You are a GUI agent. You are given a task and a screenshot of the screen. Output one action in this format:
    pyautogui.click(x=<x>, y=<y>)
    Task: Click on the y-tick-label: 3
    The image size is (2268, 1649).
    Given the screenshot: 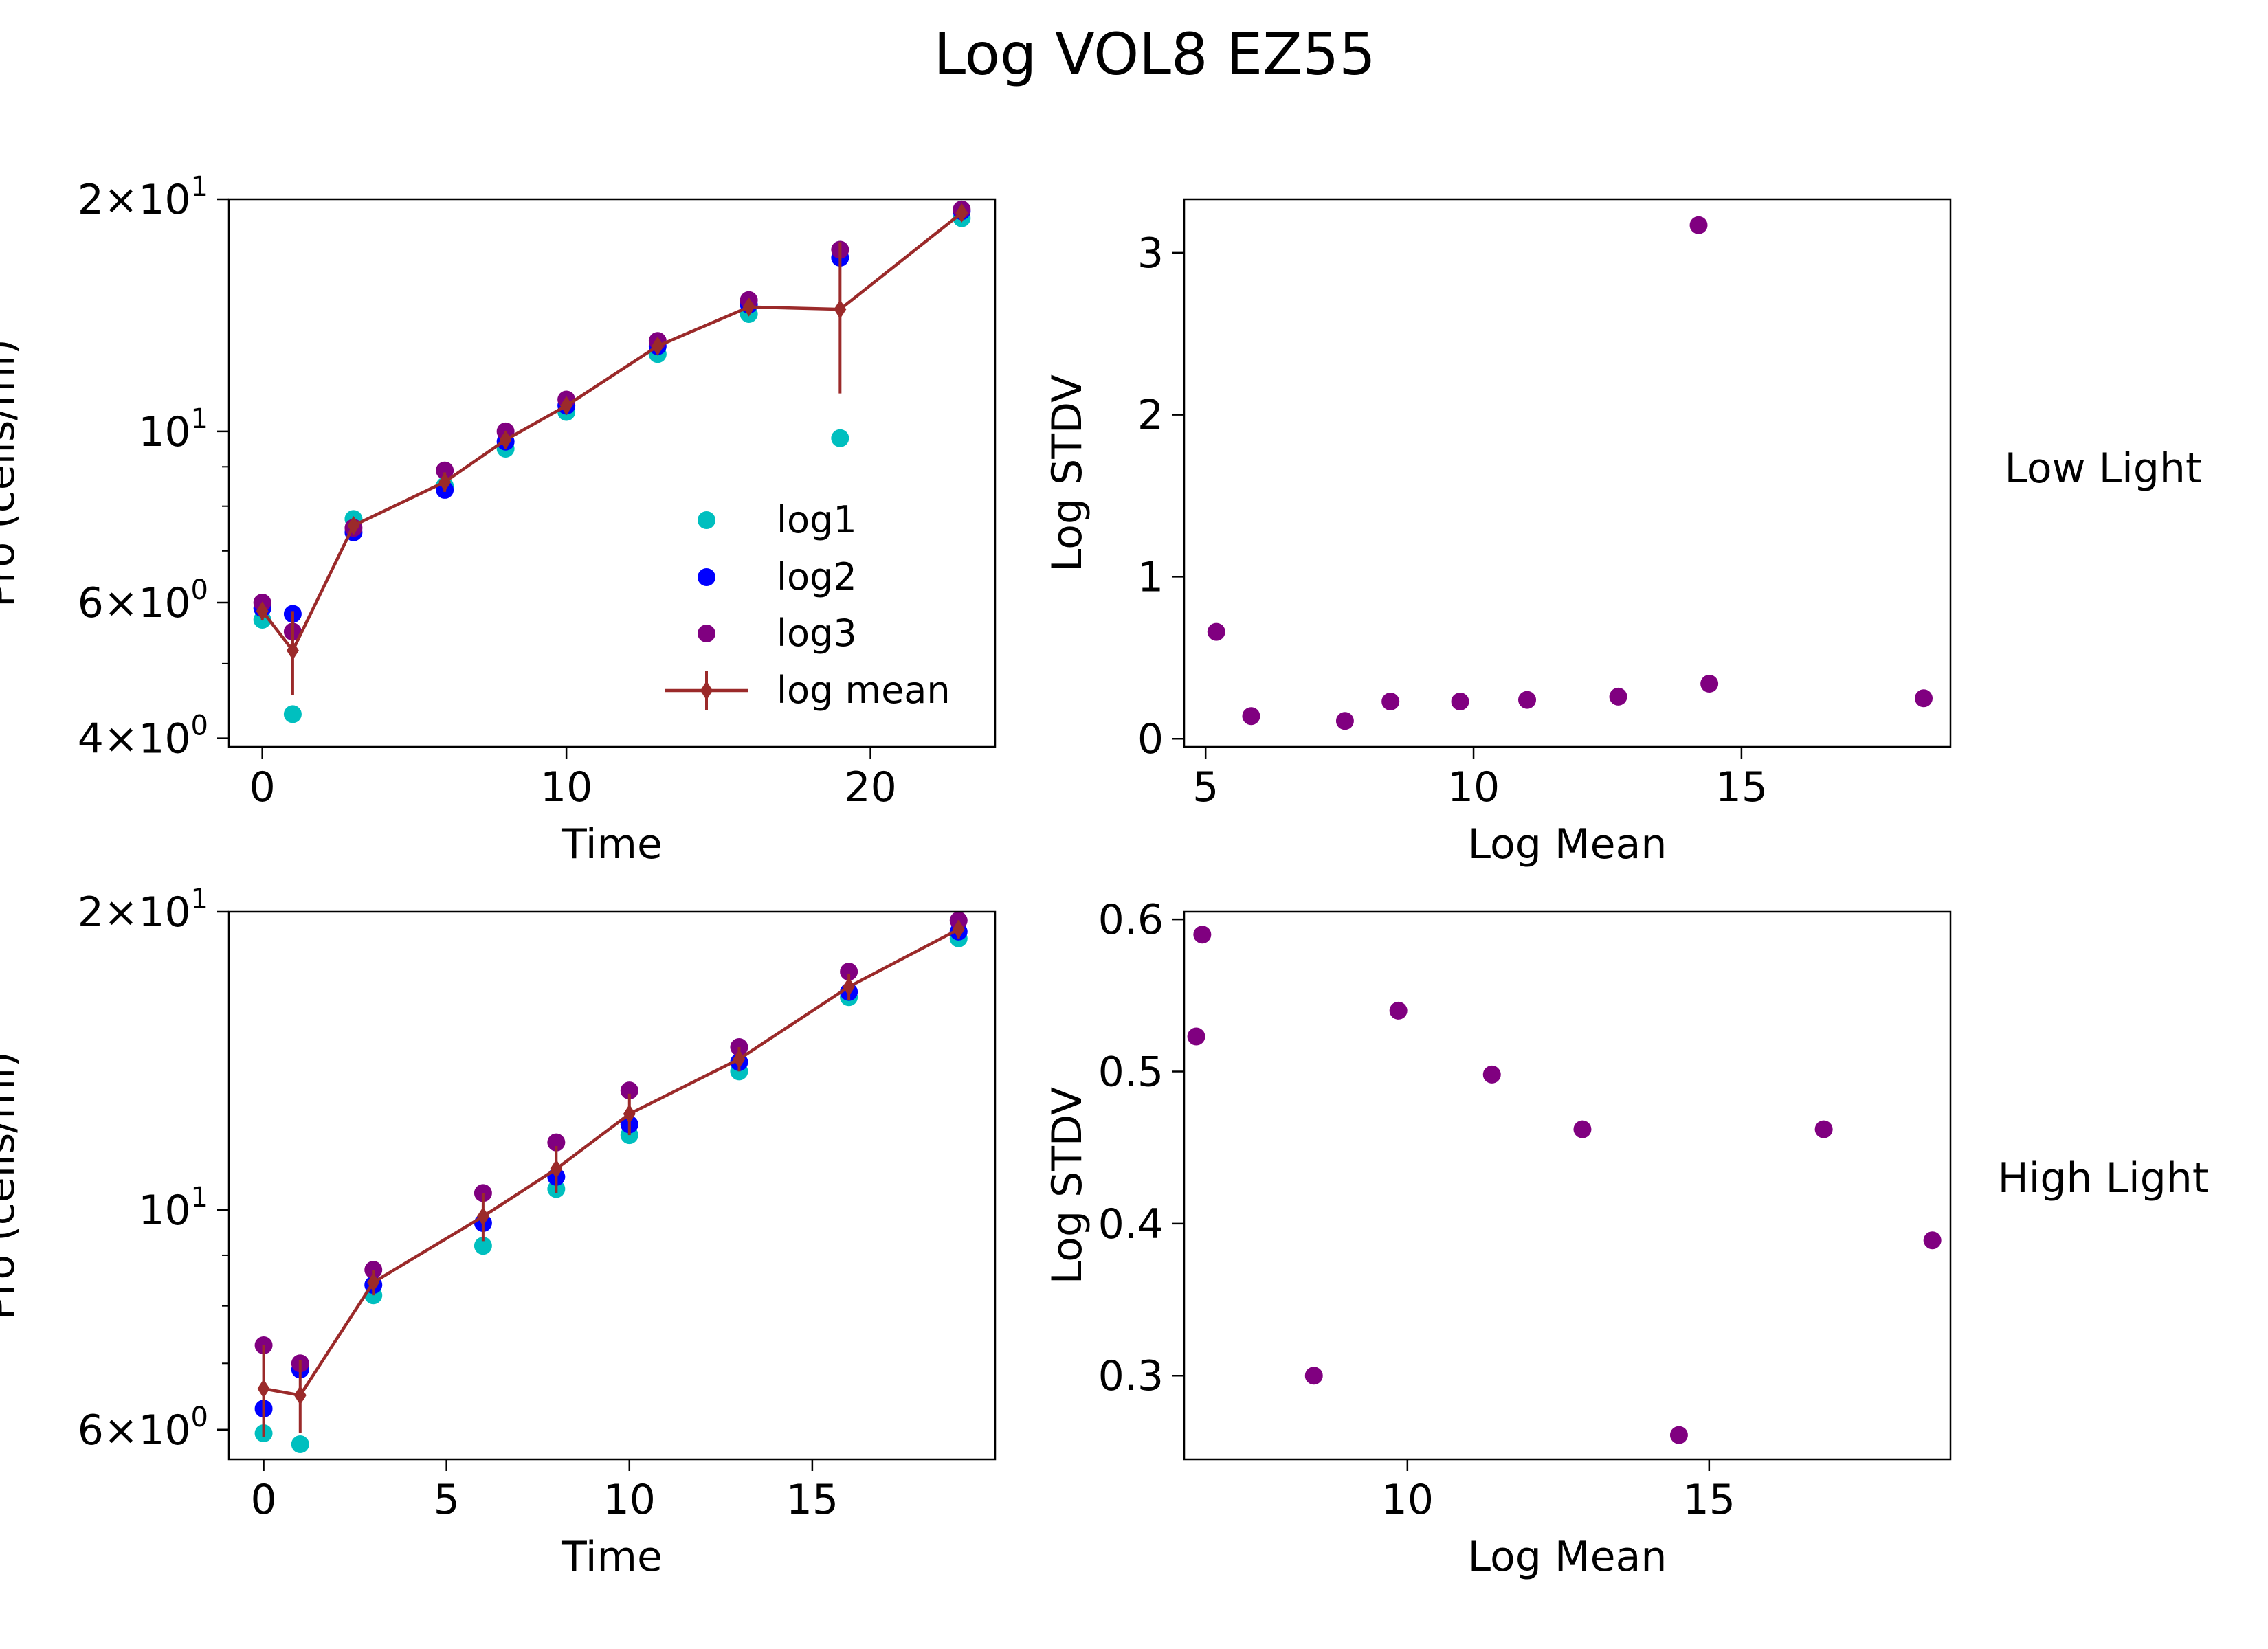 What is the action you would take?
    pyautogui.click(x=1150, y=254)
    